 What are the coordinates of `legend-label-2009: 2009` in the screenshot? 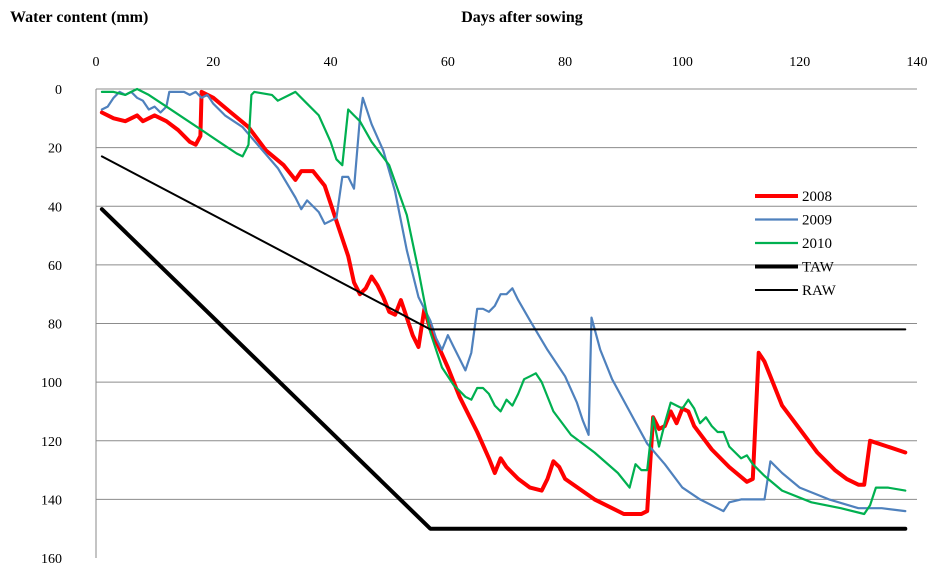 It's located at (817, 221).